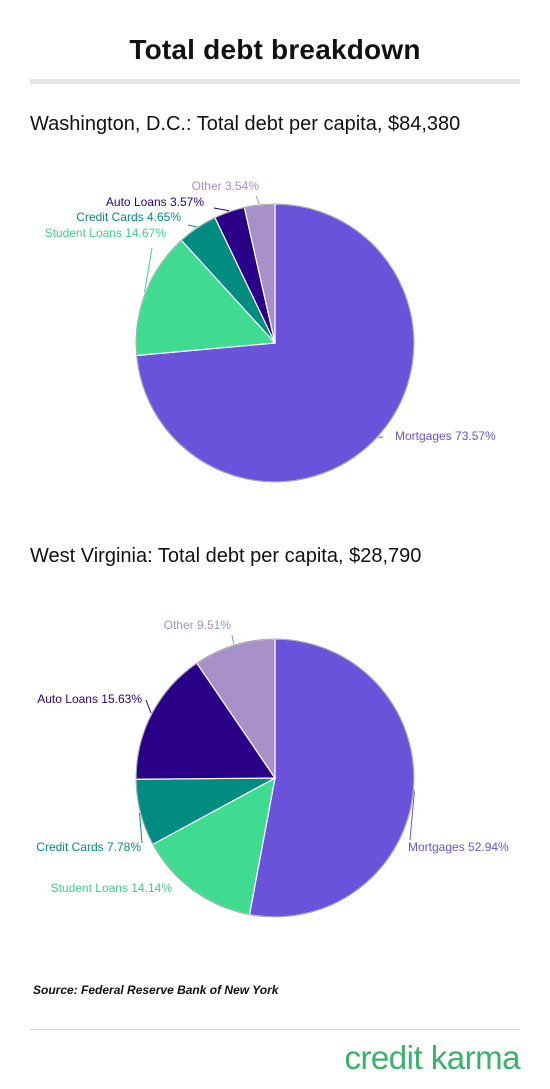  I want to click on slice-label-credit-cards: Credit Cards 7.78%, so click(88, 847).